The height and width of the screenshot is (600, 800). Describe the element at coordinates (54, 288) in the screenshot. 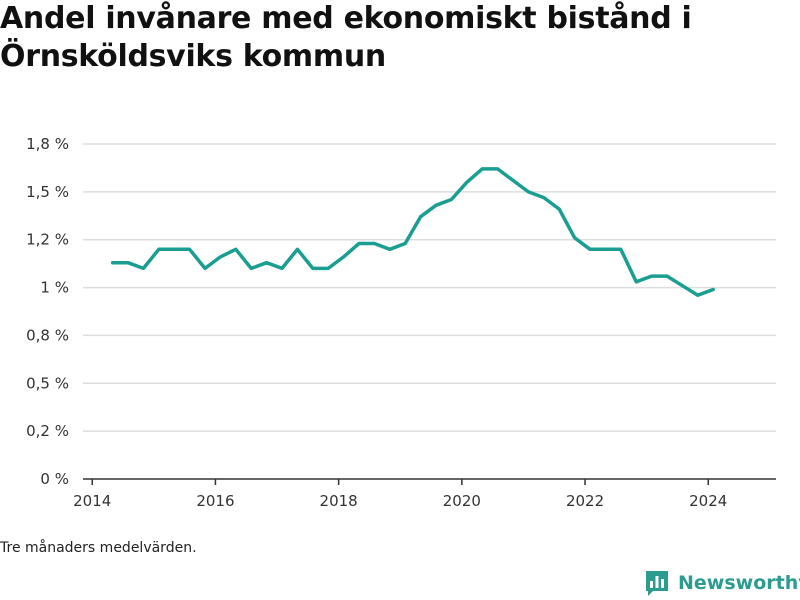

I see `y-tick-label: 1 %` at that location.